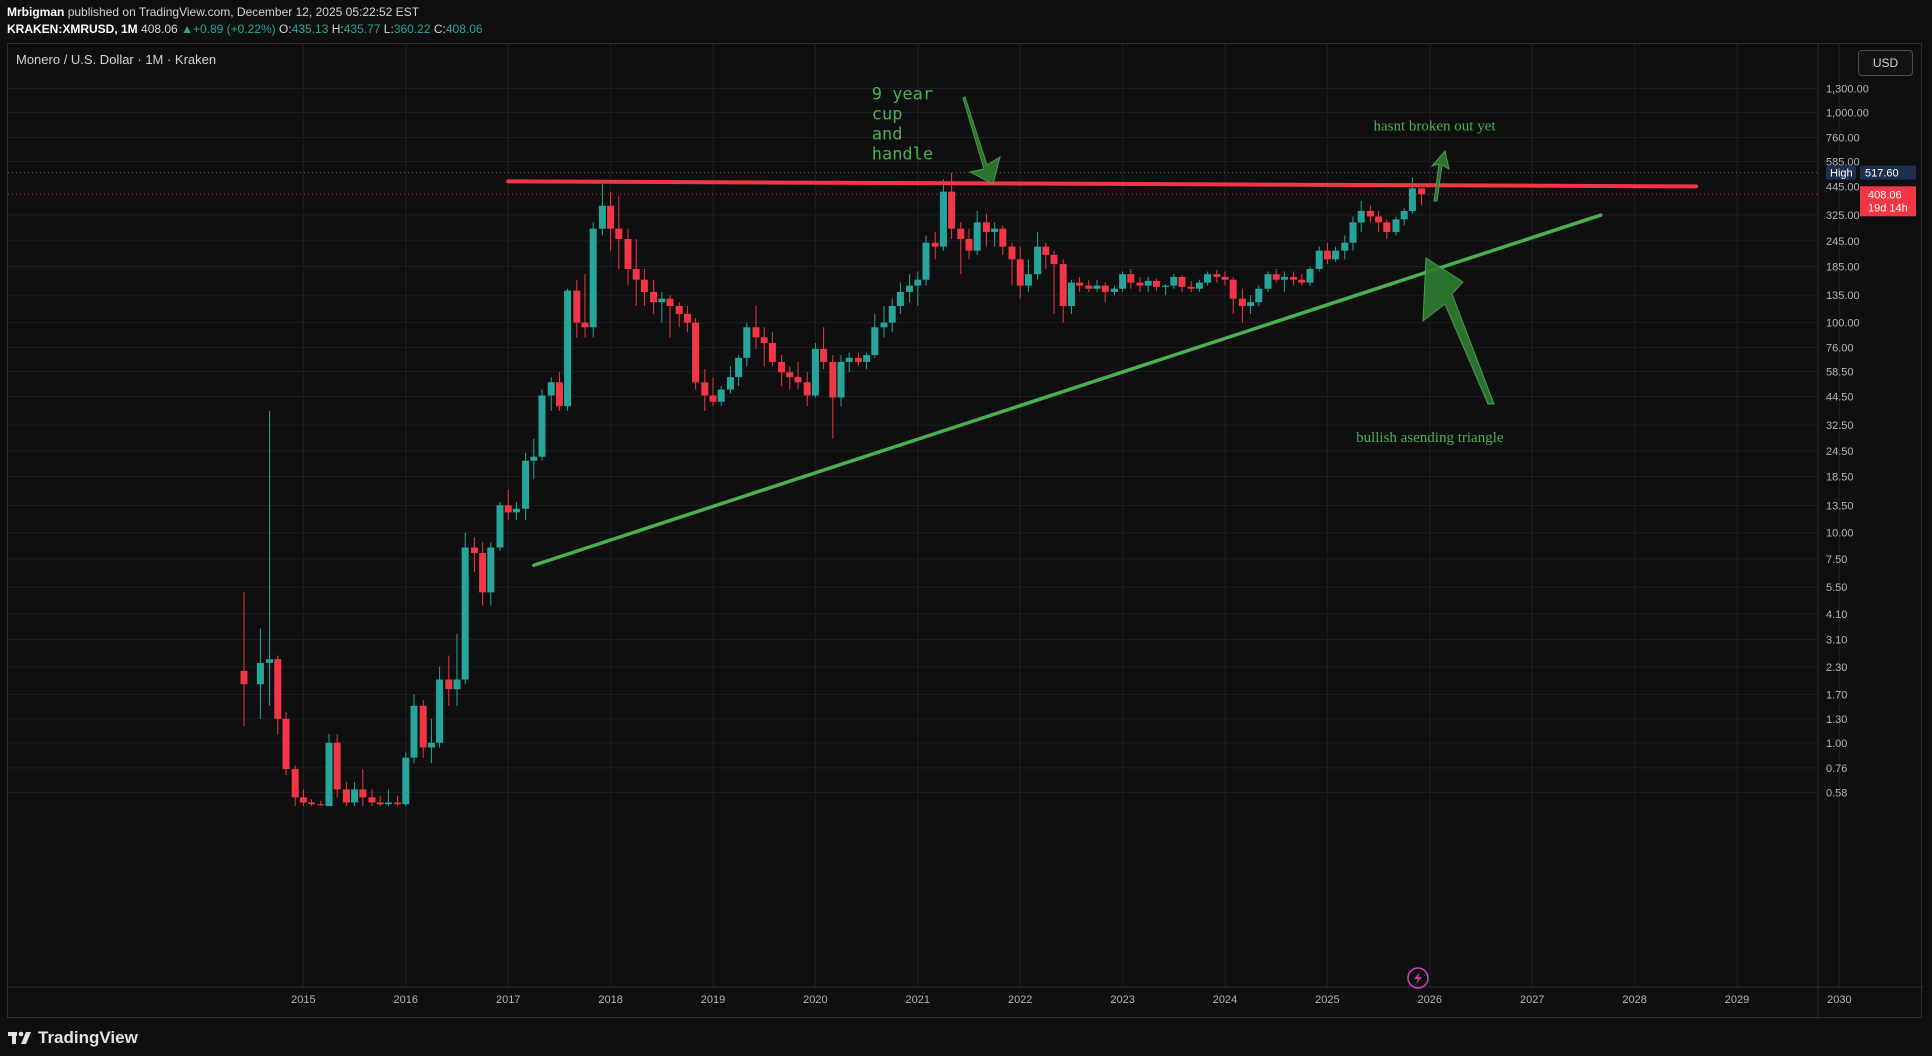  I want to click on price-tick-label: 445.00, so click(1843, 187).